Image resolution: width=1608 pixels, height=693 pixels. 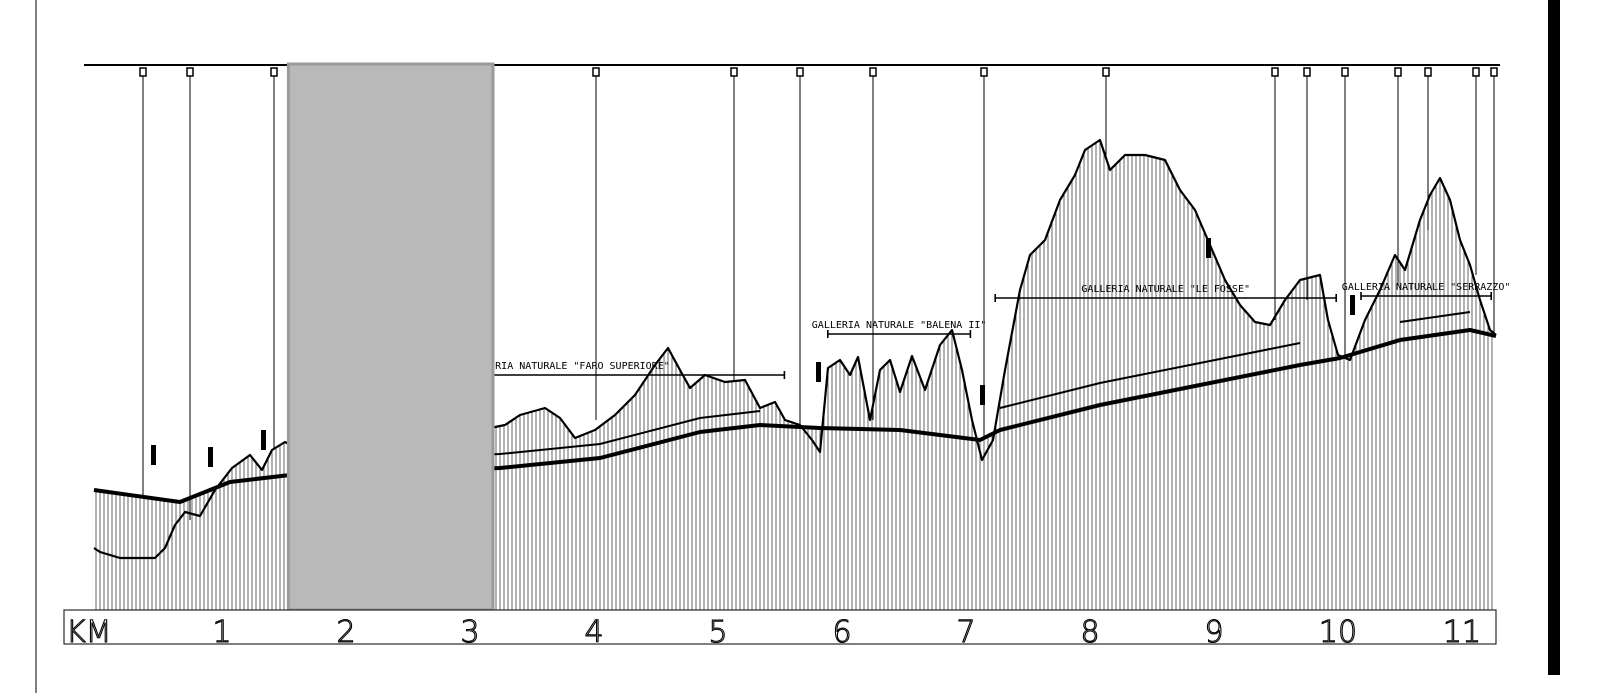 What do you see at coordinates (1338, 632) in the screenshot?
I see `km-tick-label: 10` at bounding box center [1338, 632].